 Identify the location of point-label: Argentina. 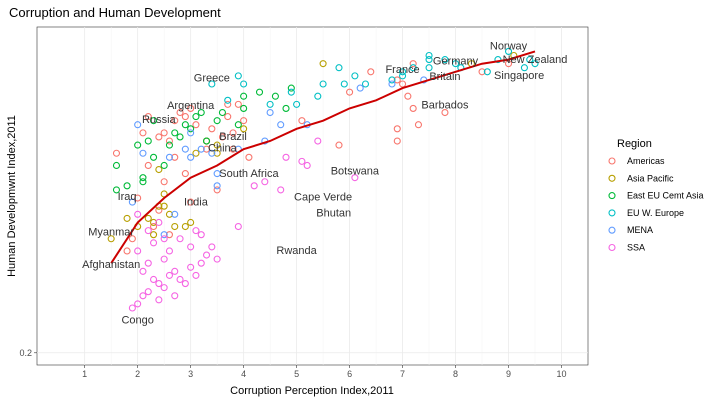
(191, 106).